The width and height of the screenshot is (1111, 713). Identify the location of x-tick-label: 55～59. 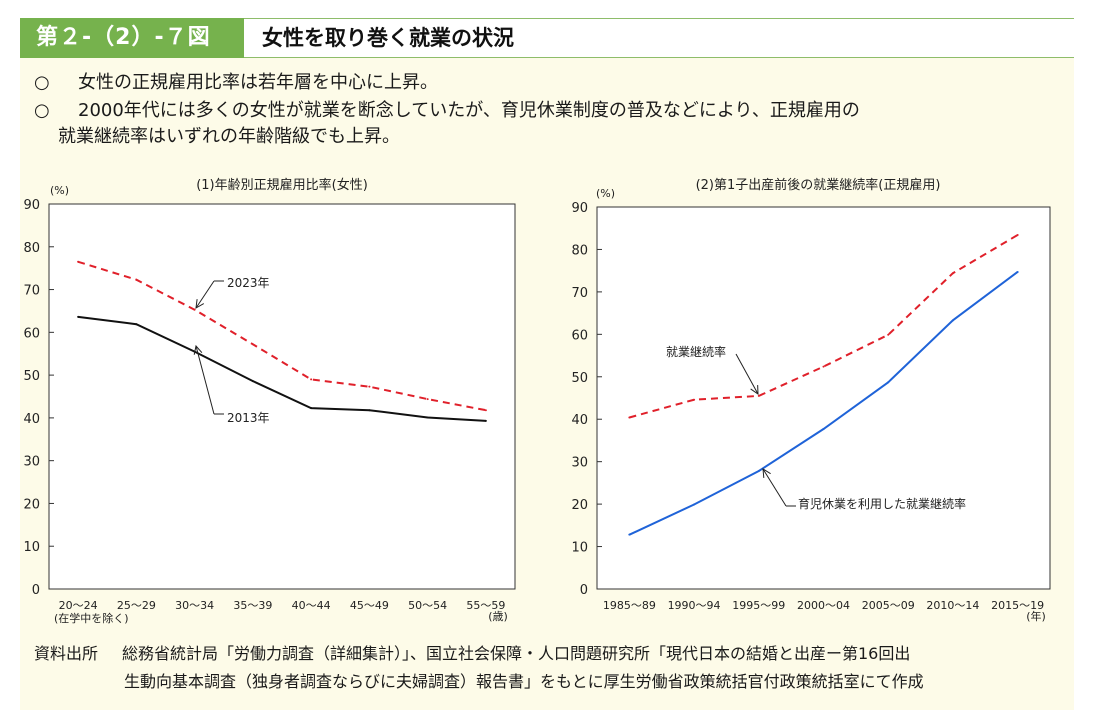
(485, 605).